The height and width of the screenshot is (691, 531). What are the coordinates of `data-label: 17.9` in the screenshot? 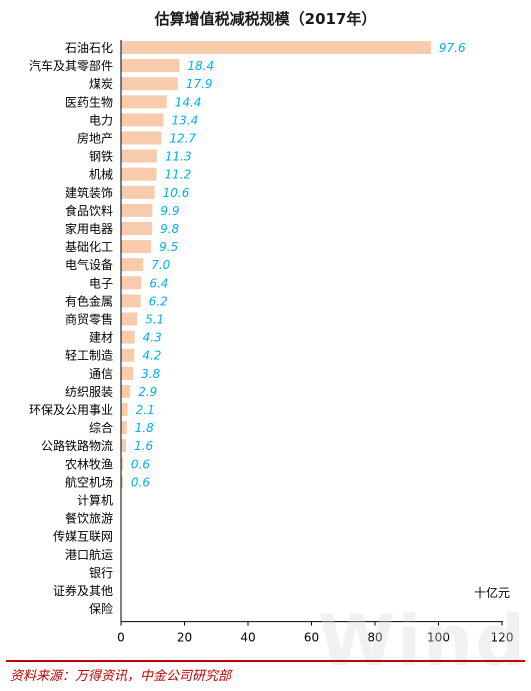 It's located at (199, 84).